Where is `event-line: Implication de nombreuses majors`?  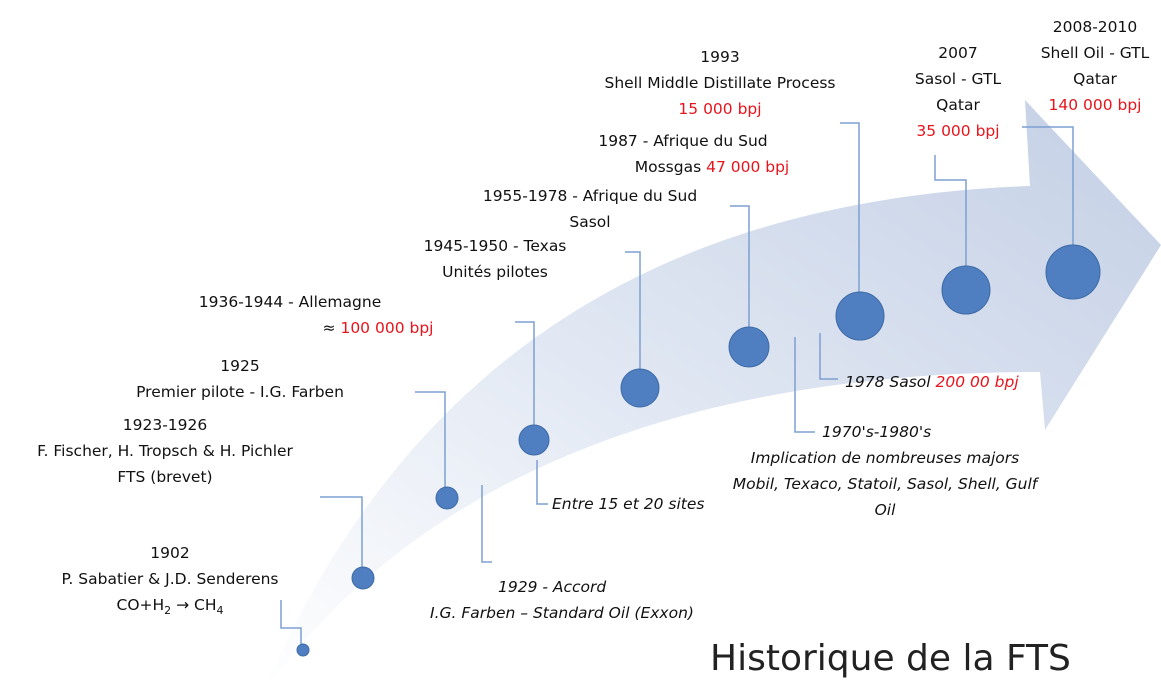 event-line: Implication de nombreuses majors is located at coordinates (885, 458).